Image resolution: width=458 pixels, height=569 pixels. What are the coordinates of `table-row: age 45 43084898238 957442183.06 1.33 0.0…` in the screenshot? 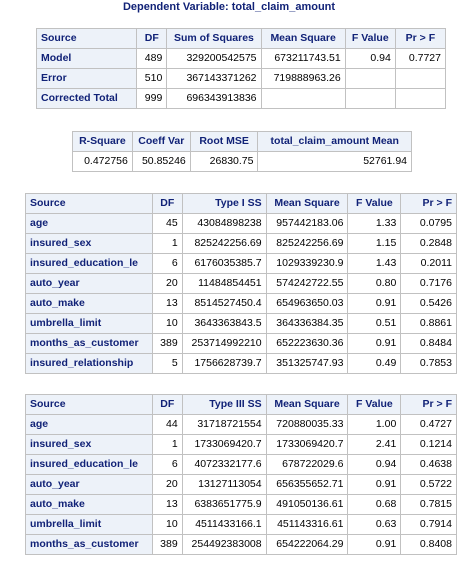 It's located at (241, 223).